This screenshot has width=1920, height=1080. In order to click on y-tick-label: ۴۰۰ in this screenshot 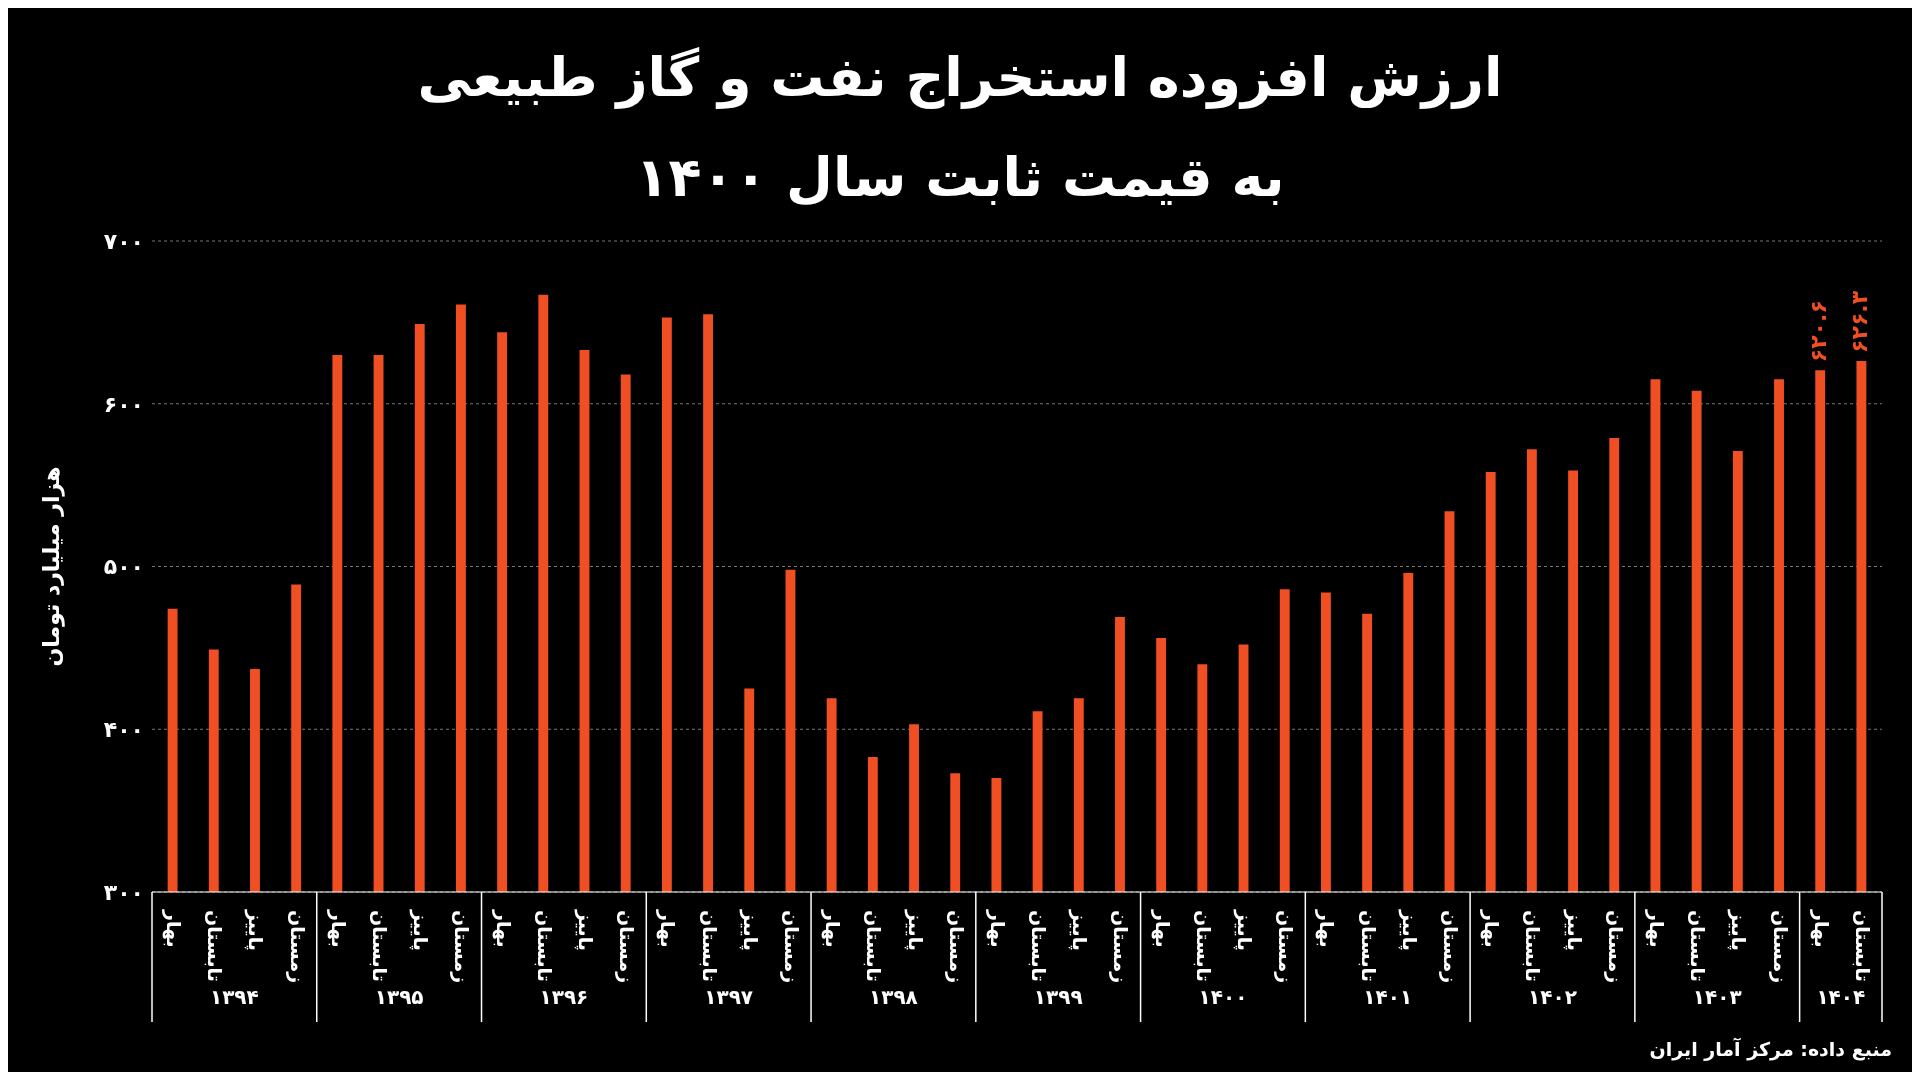, I will do `click(123, 730)`.